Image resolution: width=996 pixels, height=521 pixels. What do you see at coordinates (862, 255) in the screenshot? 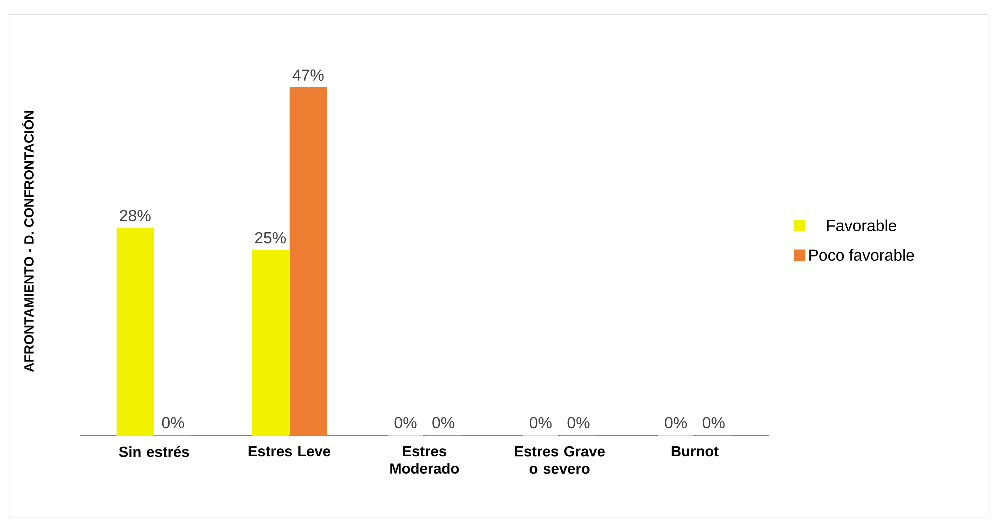
I see `legend-label: Poco favorable` at bounding box center [862, 255].